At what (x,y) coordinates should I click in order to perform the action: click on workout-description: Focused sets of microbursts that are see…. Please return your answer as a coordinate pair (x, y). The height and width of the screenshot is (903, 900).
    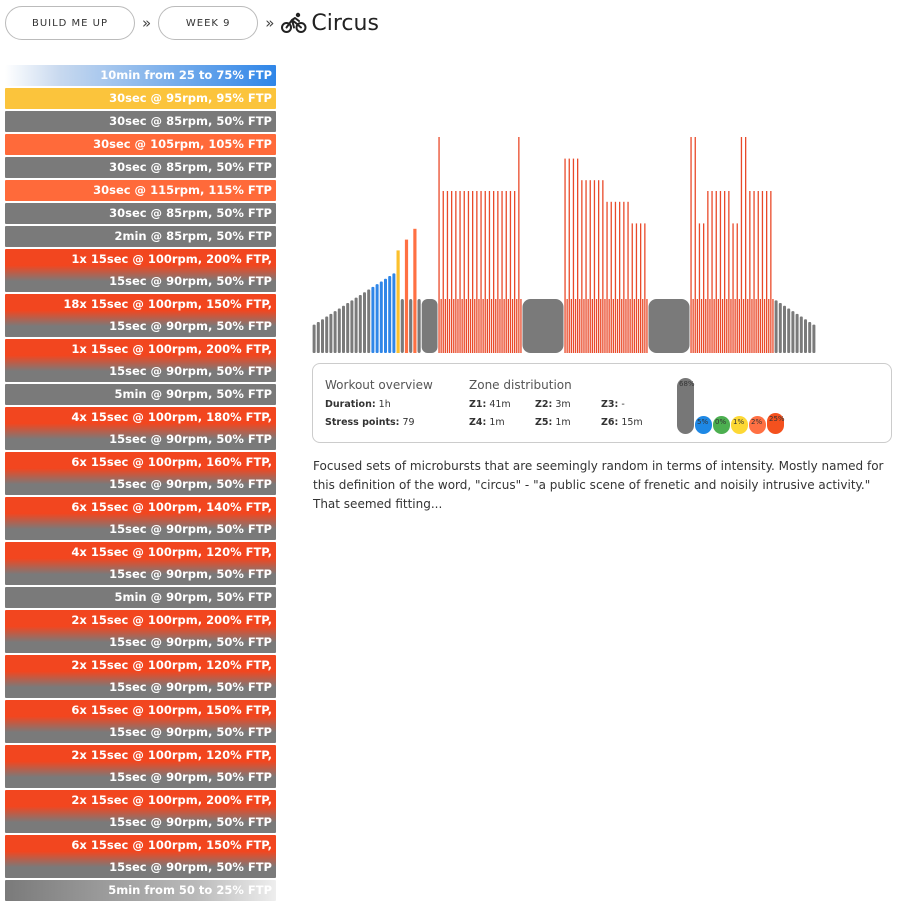
    Looking at the image, I should click on (598, 485).